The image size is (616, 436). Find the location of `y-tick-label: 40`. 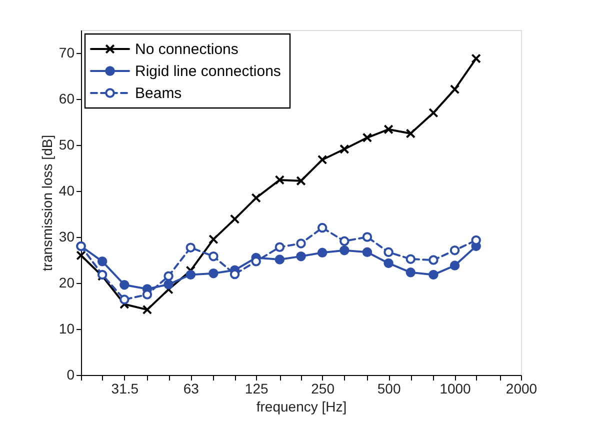

y-tick-label: 40 is located at coordinates (66, 190).